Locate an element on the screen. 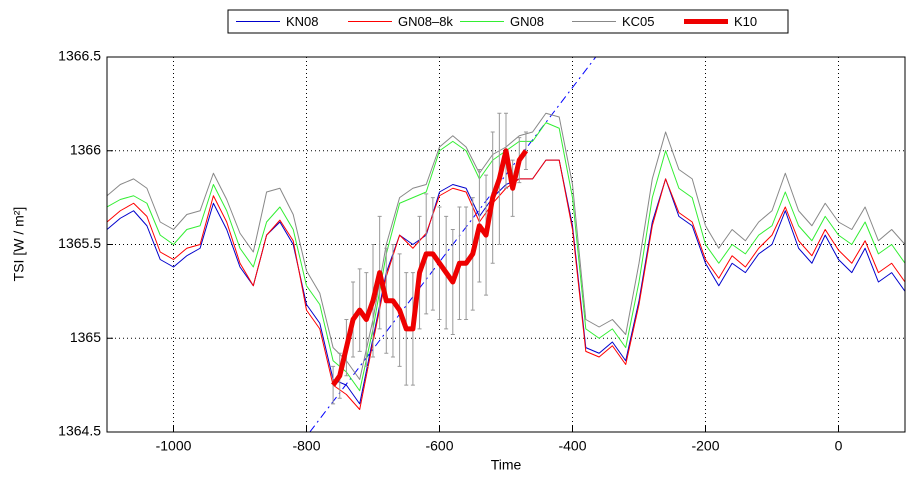 The image size is (906, 478). x-axis-label: Time is located at coordinates (506, 465).